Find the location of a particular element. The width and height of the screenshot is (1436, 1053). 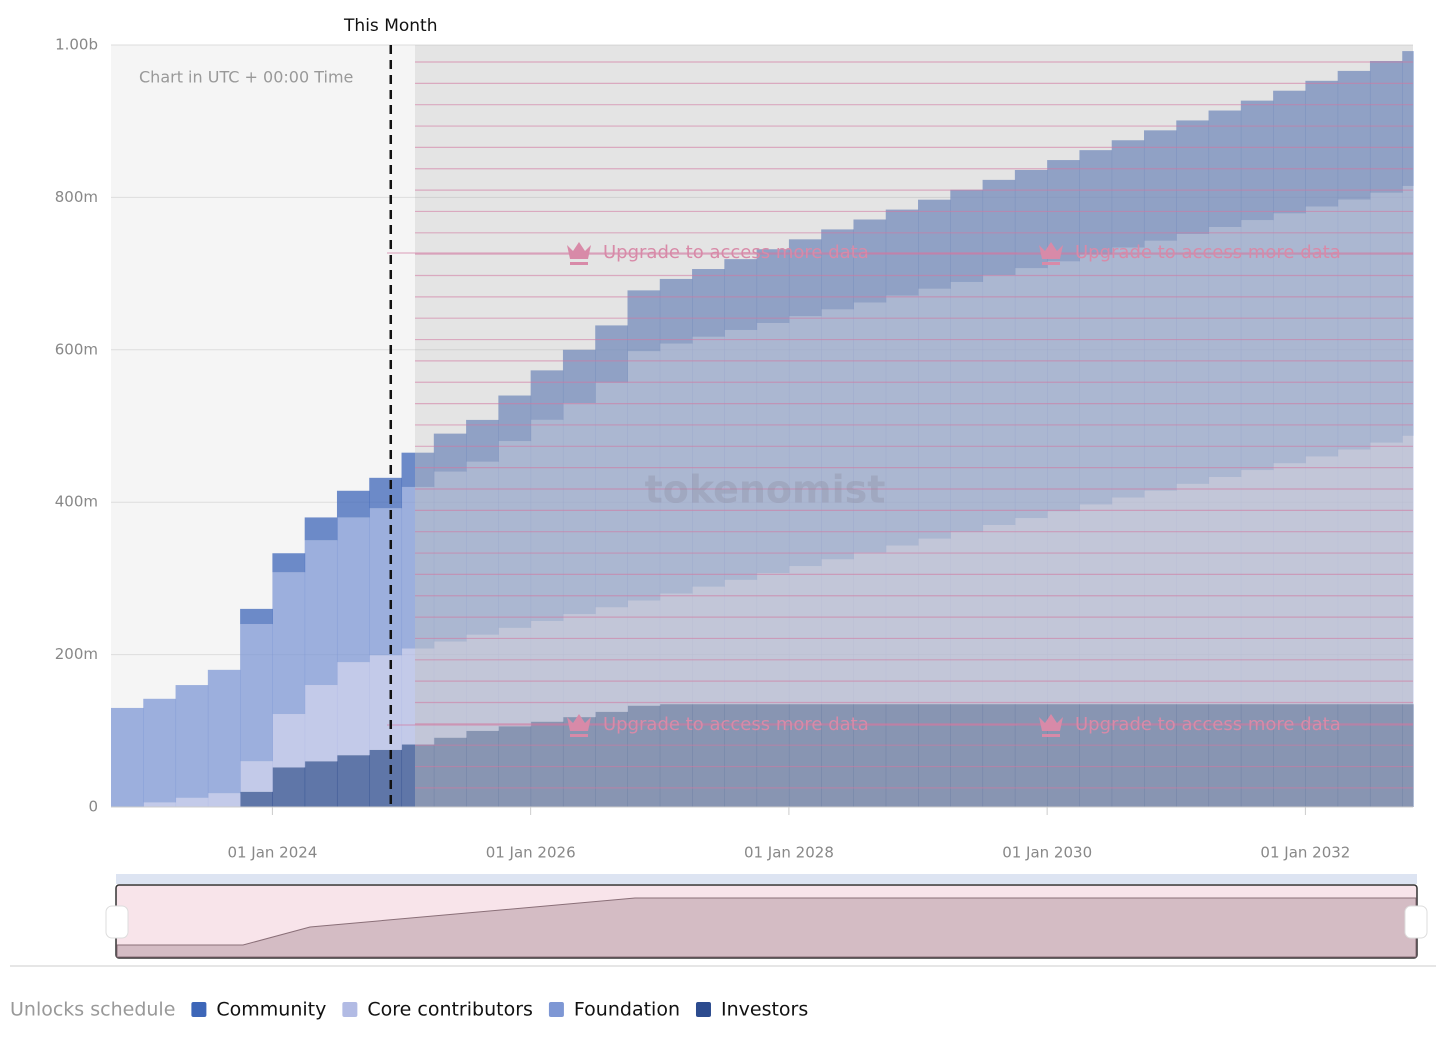

legend-label: Foundation is located at coordinates (627, 1010).